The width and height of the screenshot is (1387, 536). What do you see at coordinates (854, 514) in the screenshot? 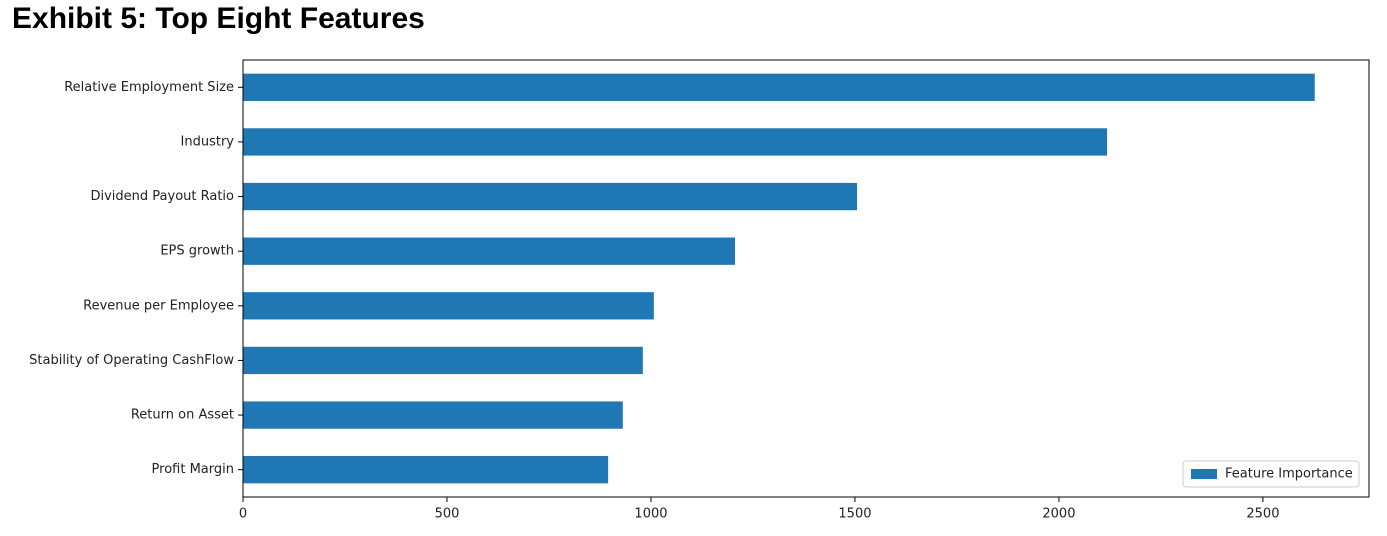
I see `x-tick-label: 1500` at bounding box center [854, 514].